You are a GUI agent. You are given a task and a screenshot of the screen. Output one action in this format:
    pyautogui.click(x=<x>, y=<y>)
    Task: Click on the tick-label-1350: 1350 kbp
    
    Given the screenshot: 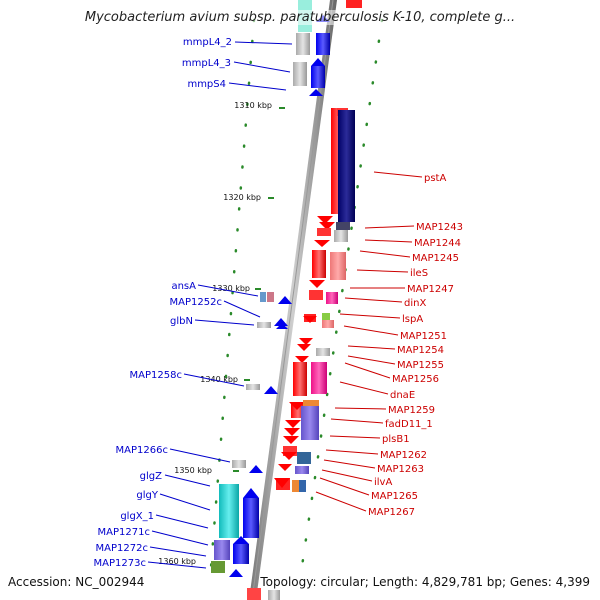 What is the action you would take?
    pyautogui.click(x=193, y=470)
    